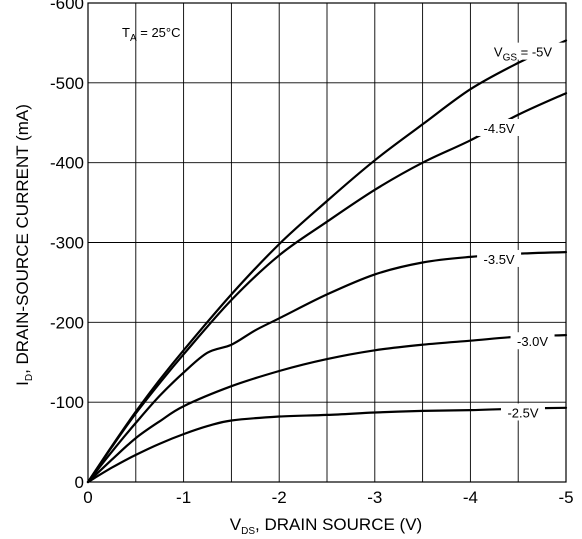  What do you see at coordinates (67, 322) in the screenshot?
I see `y-tick-label: -200` at bounding box center [67, 322].